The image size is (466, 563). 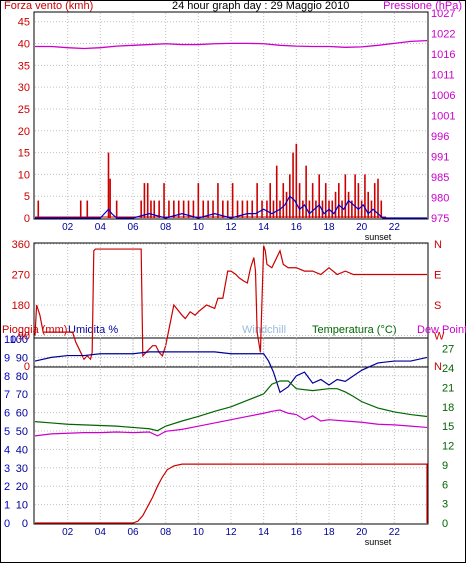 I want to click on temperature-tick-label: 21, so click(x=448, y=388).